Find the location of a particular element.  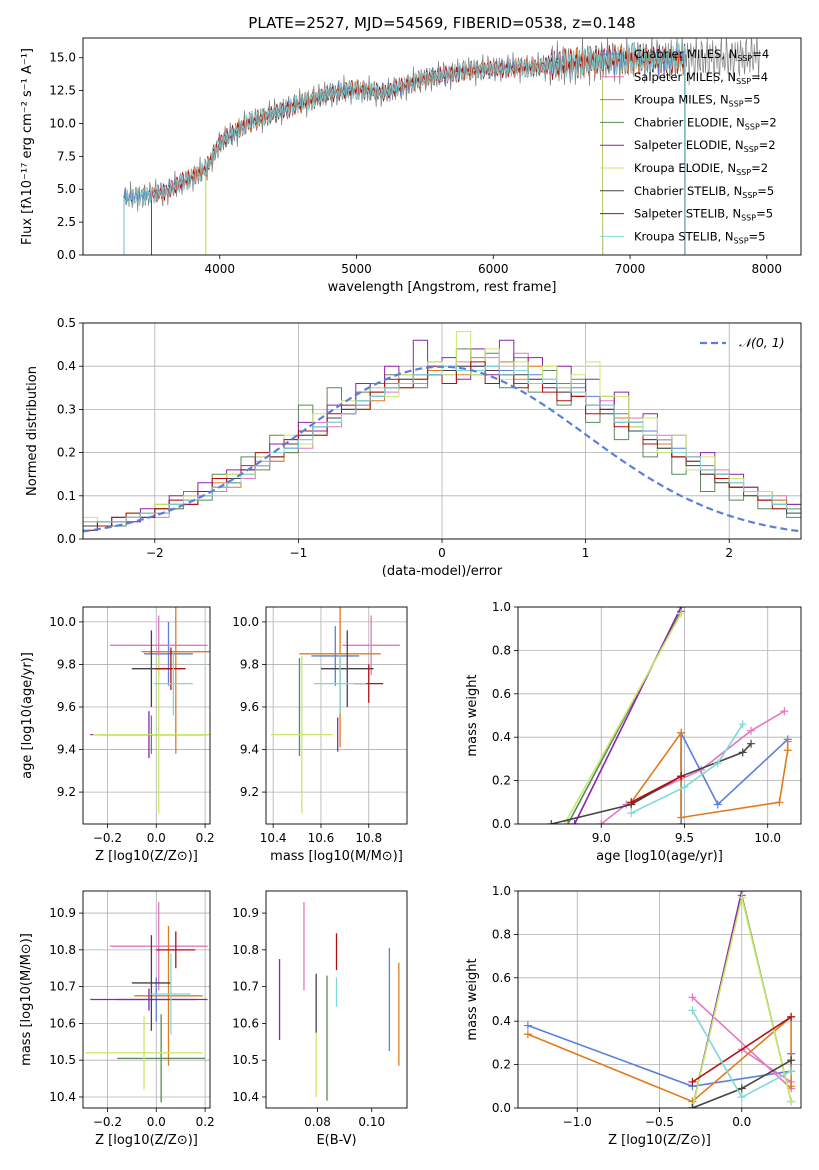

x-tick-label: 0.10 is located at coordinates (371, 1122).